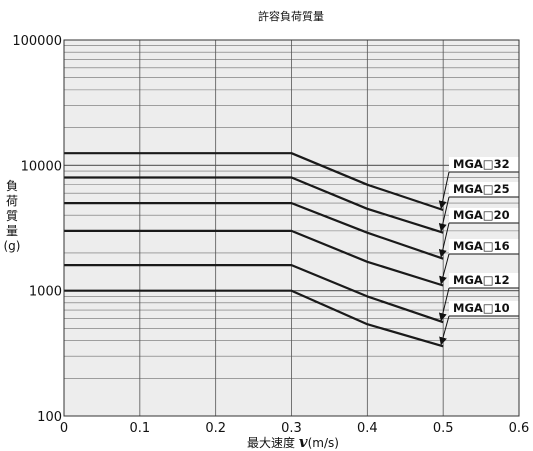 The width and height of the screenshot is (533, 451). I want to click on x-tick-label: 0.5, so click(443, 428).